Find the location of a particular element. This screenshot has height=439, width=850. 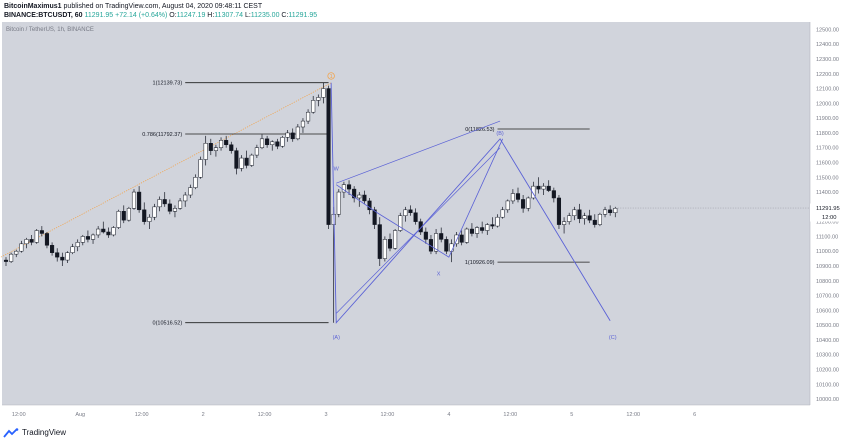

price-tick-label: 12500.00 is located at coordinates (827, 30).